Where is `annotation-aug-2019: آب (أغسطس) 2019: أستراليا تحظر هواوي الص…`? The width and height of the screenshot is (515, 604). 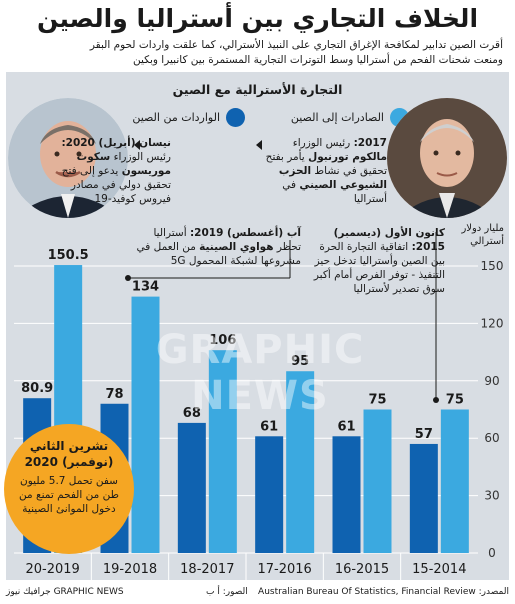
annotation-aug-2019: آب (أغسطس) 2019: أستراليا تحظر هواوي الص… is located at coordinates (215, 247).